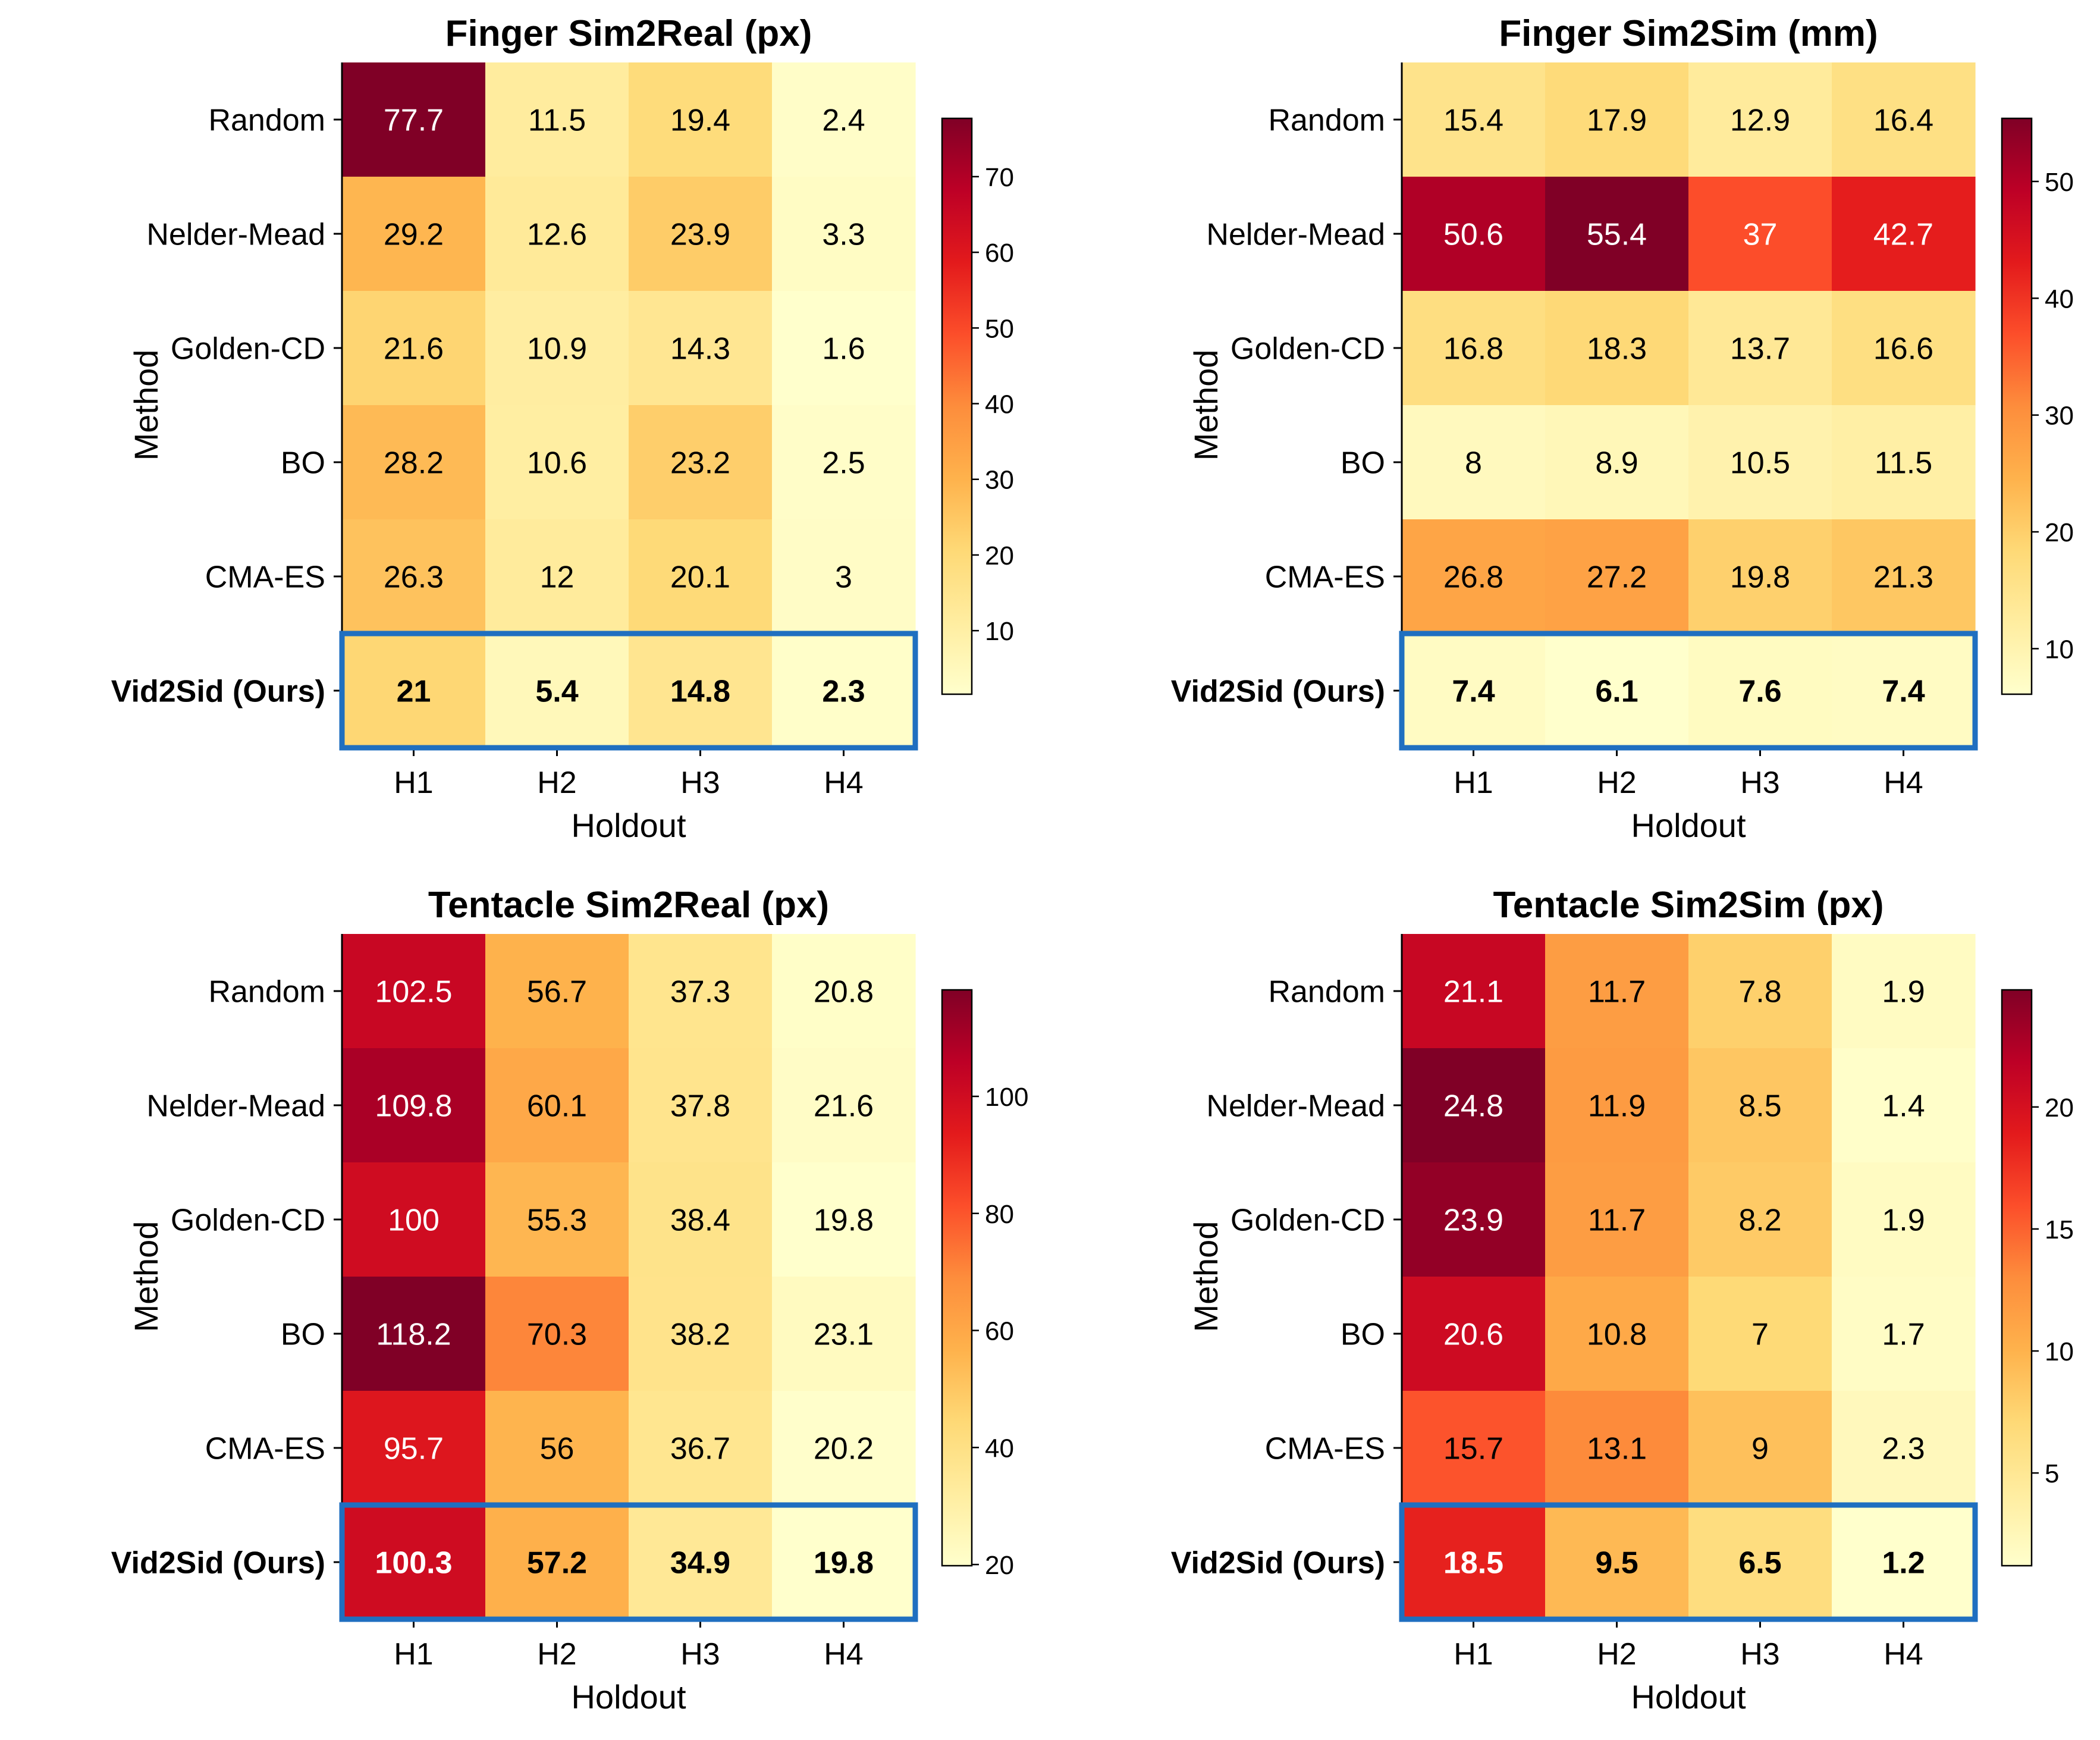  Describe the element at coordinates (1206, 1277) in the screenshot. I see `y-axis-label: Method` at that location.